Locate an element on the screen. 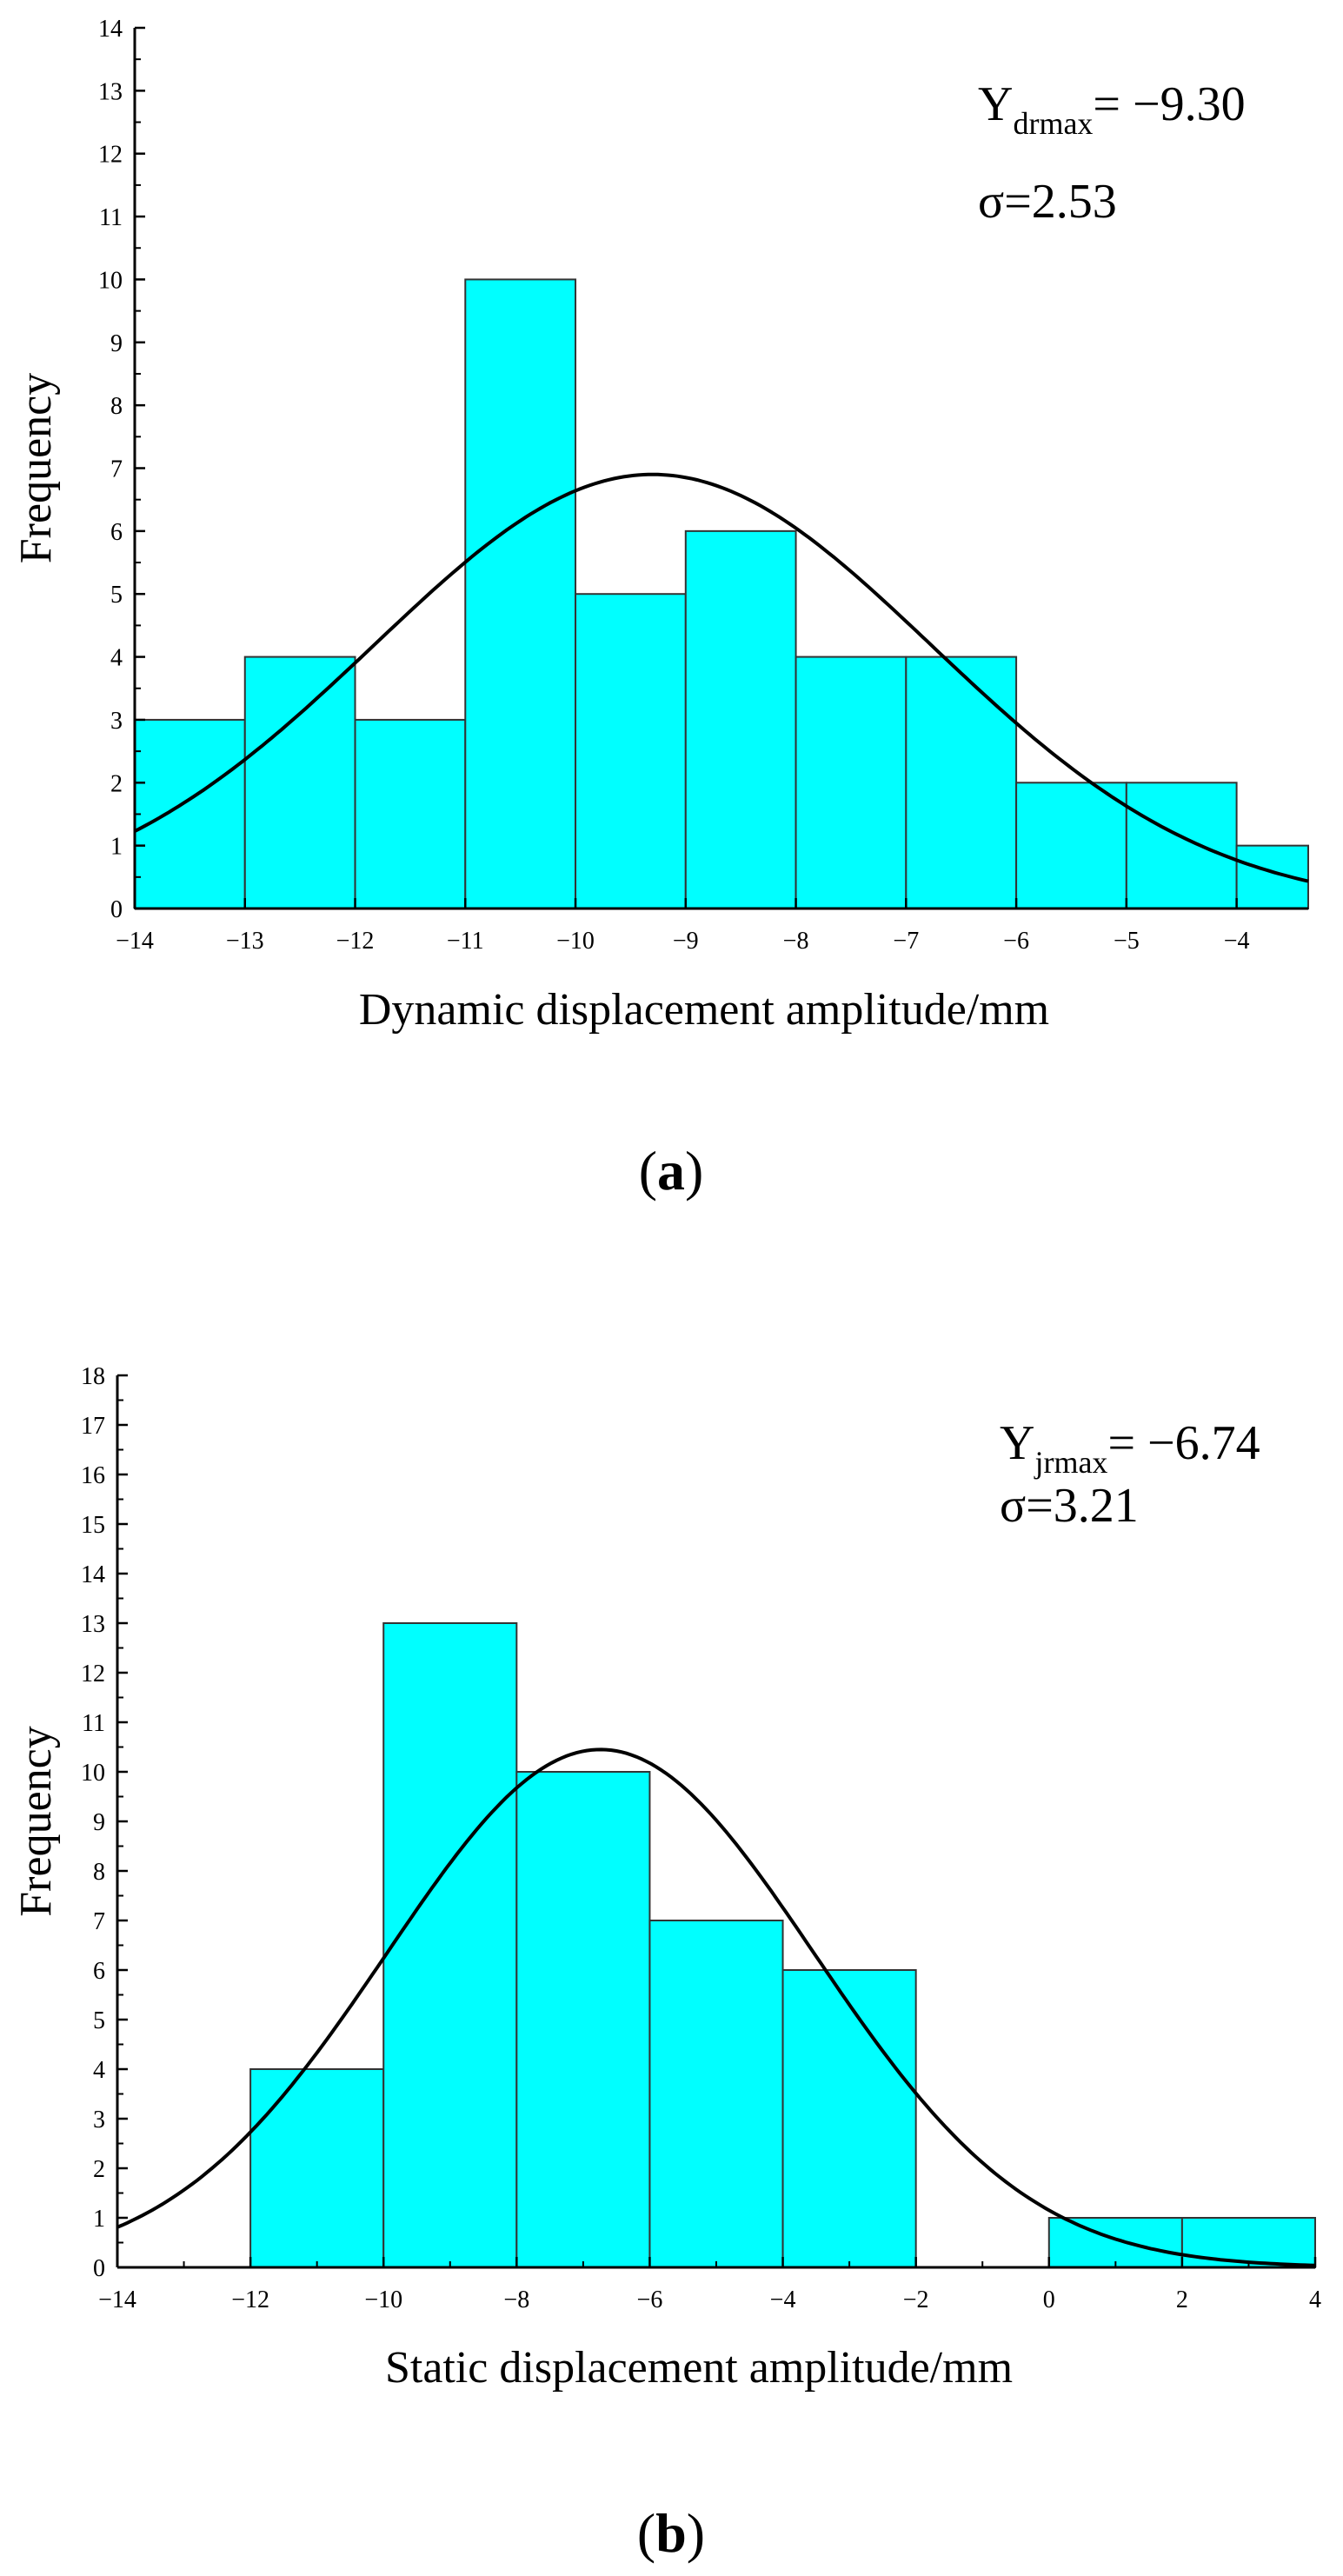 The height and width of the screenshot is (2576, 1343). stat-annotation: Yjrmax= −6.74 is located at coordinates (1130, 1448).